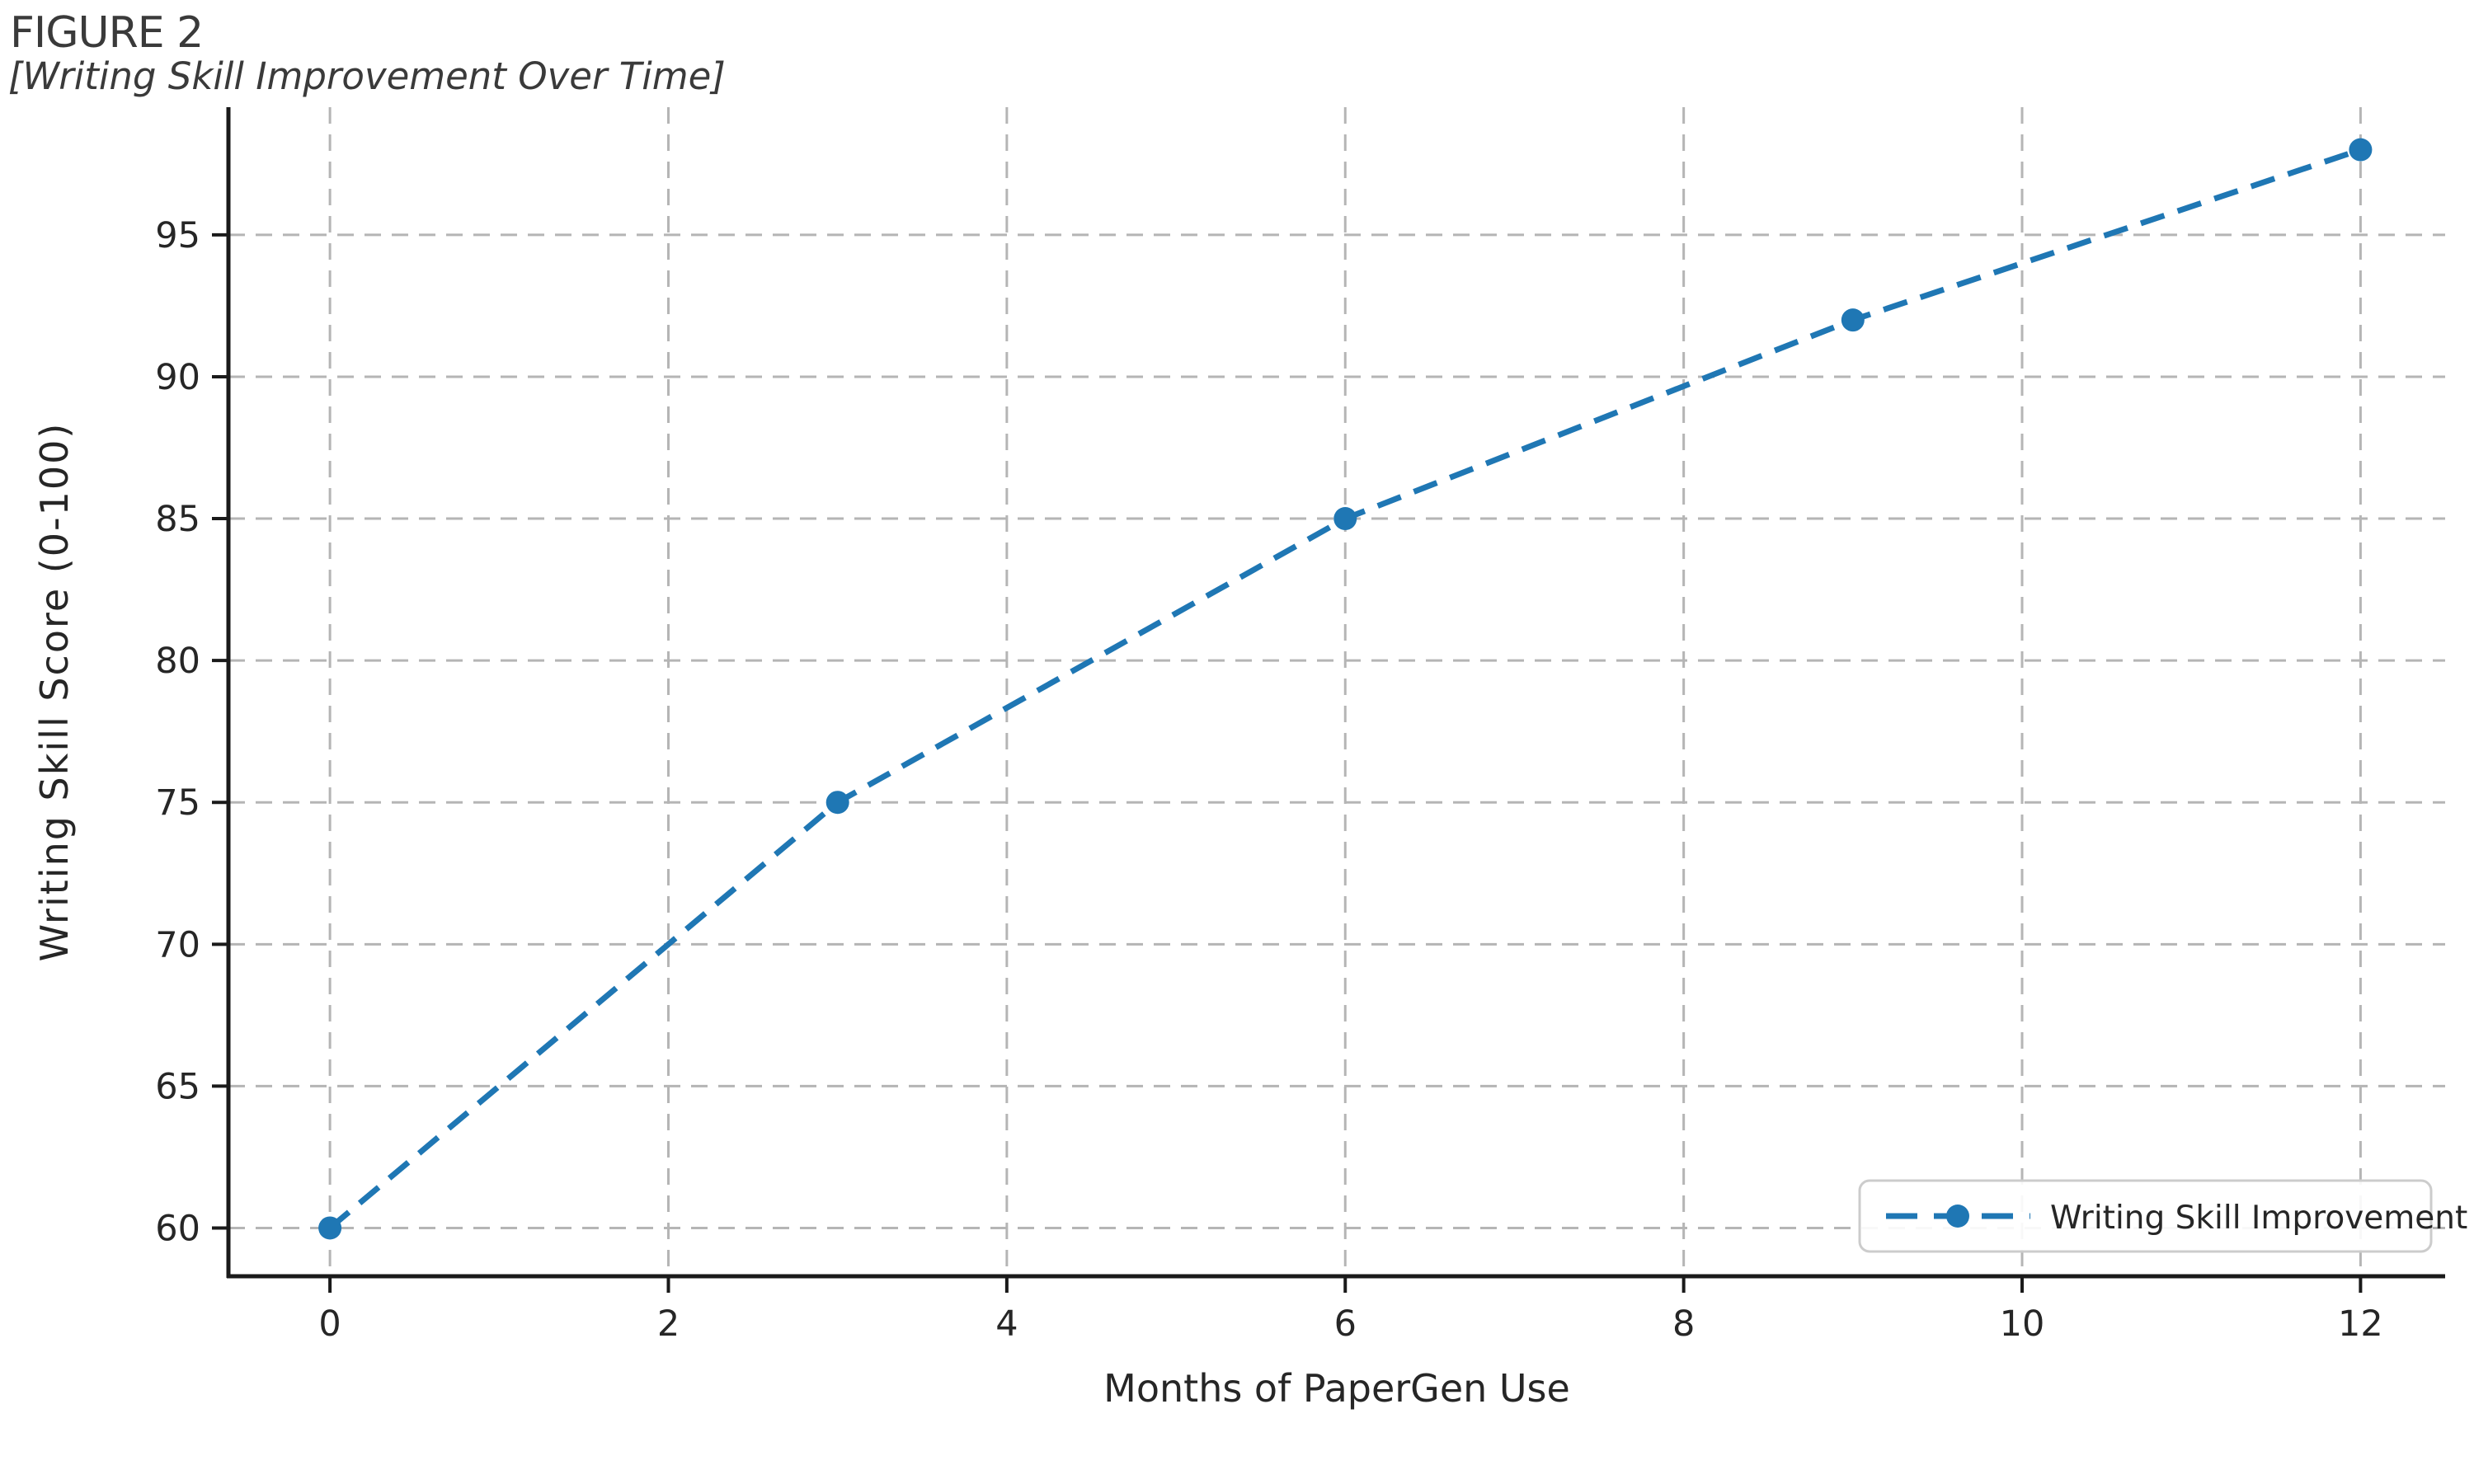  What do you see at coordinates (177, 519) in the screenshot?
I see `y-tick-label: 85` at bounding box center [177, 519].